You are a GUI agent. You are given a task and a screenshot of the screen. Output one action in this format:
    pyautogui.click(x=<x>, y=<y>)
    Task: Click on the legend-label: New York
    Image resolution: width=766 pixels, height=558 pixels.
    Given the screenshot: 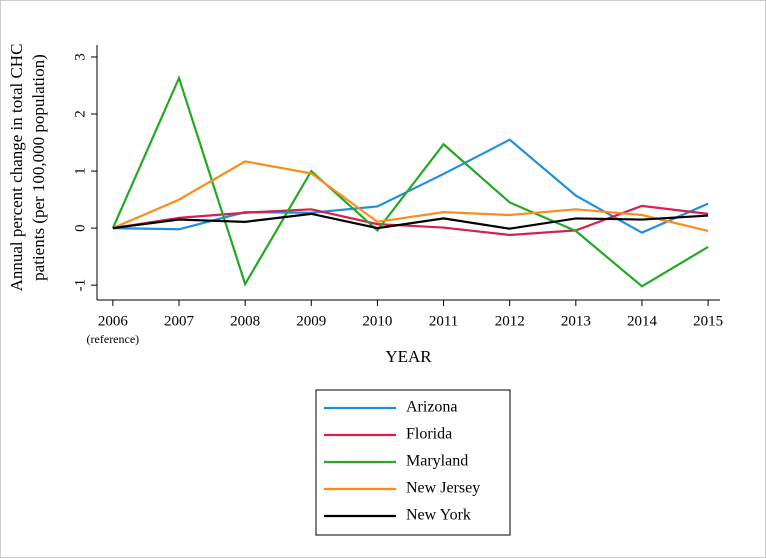 What is the action you would take?
    pyautogui.click(x=438, y=515)
    